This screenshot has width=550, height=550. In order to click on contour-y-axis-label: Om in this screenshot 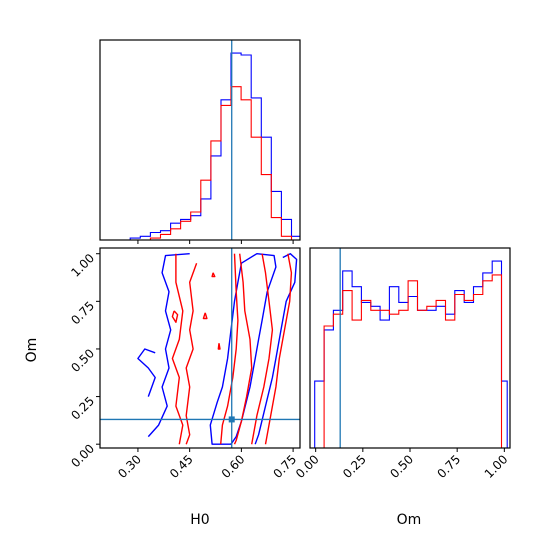, I will do `click(32, 350)`.